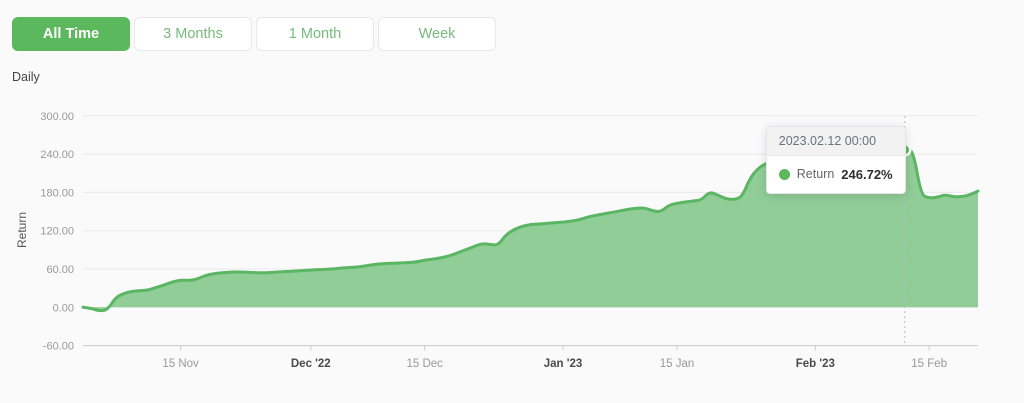 This screenshot has height=403, width=1024. I want to click on chart-tooltip: 2023.02.12 00:00 Return 246.72%, so click(835, 159).